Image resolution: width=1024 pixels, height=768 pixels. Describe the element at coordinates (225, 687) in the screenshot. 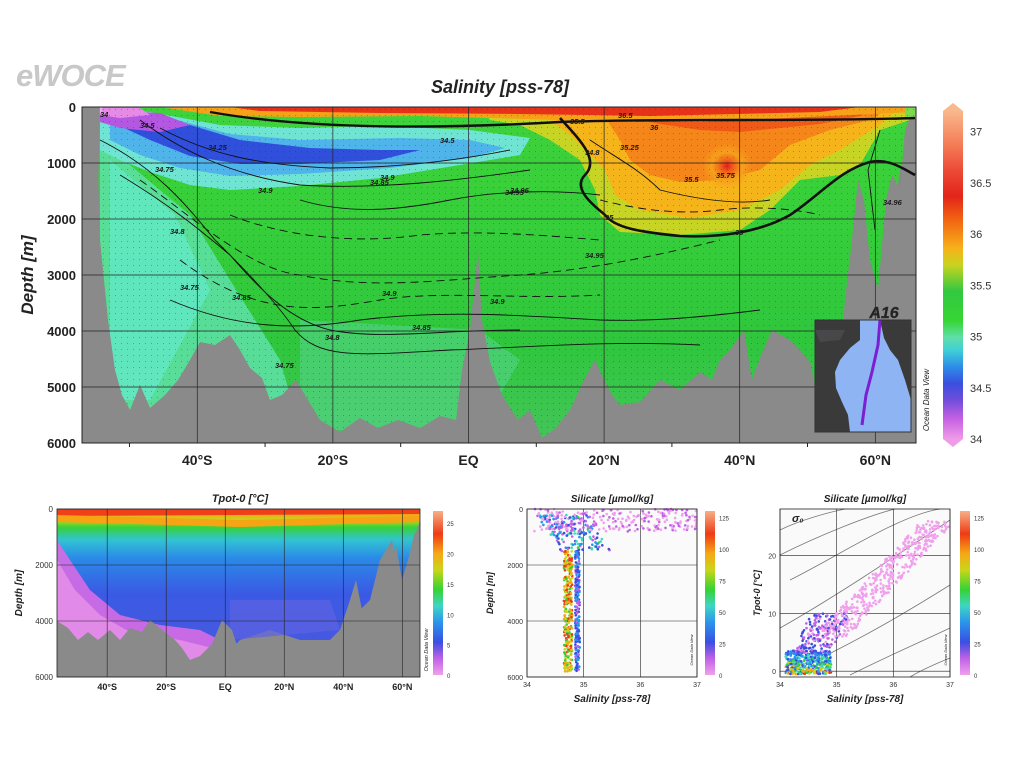

I see `temp-x-tick-label: EQ` at that location.